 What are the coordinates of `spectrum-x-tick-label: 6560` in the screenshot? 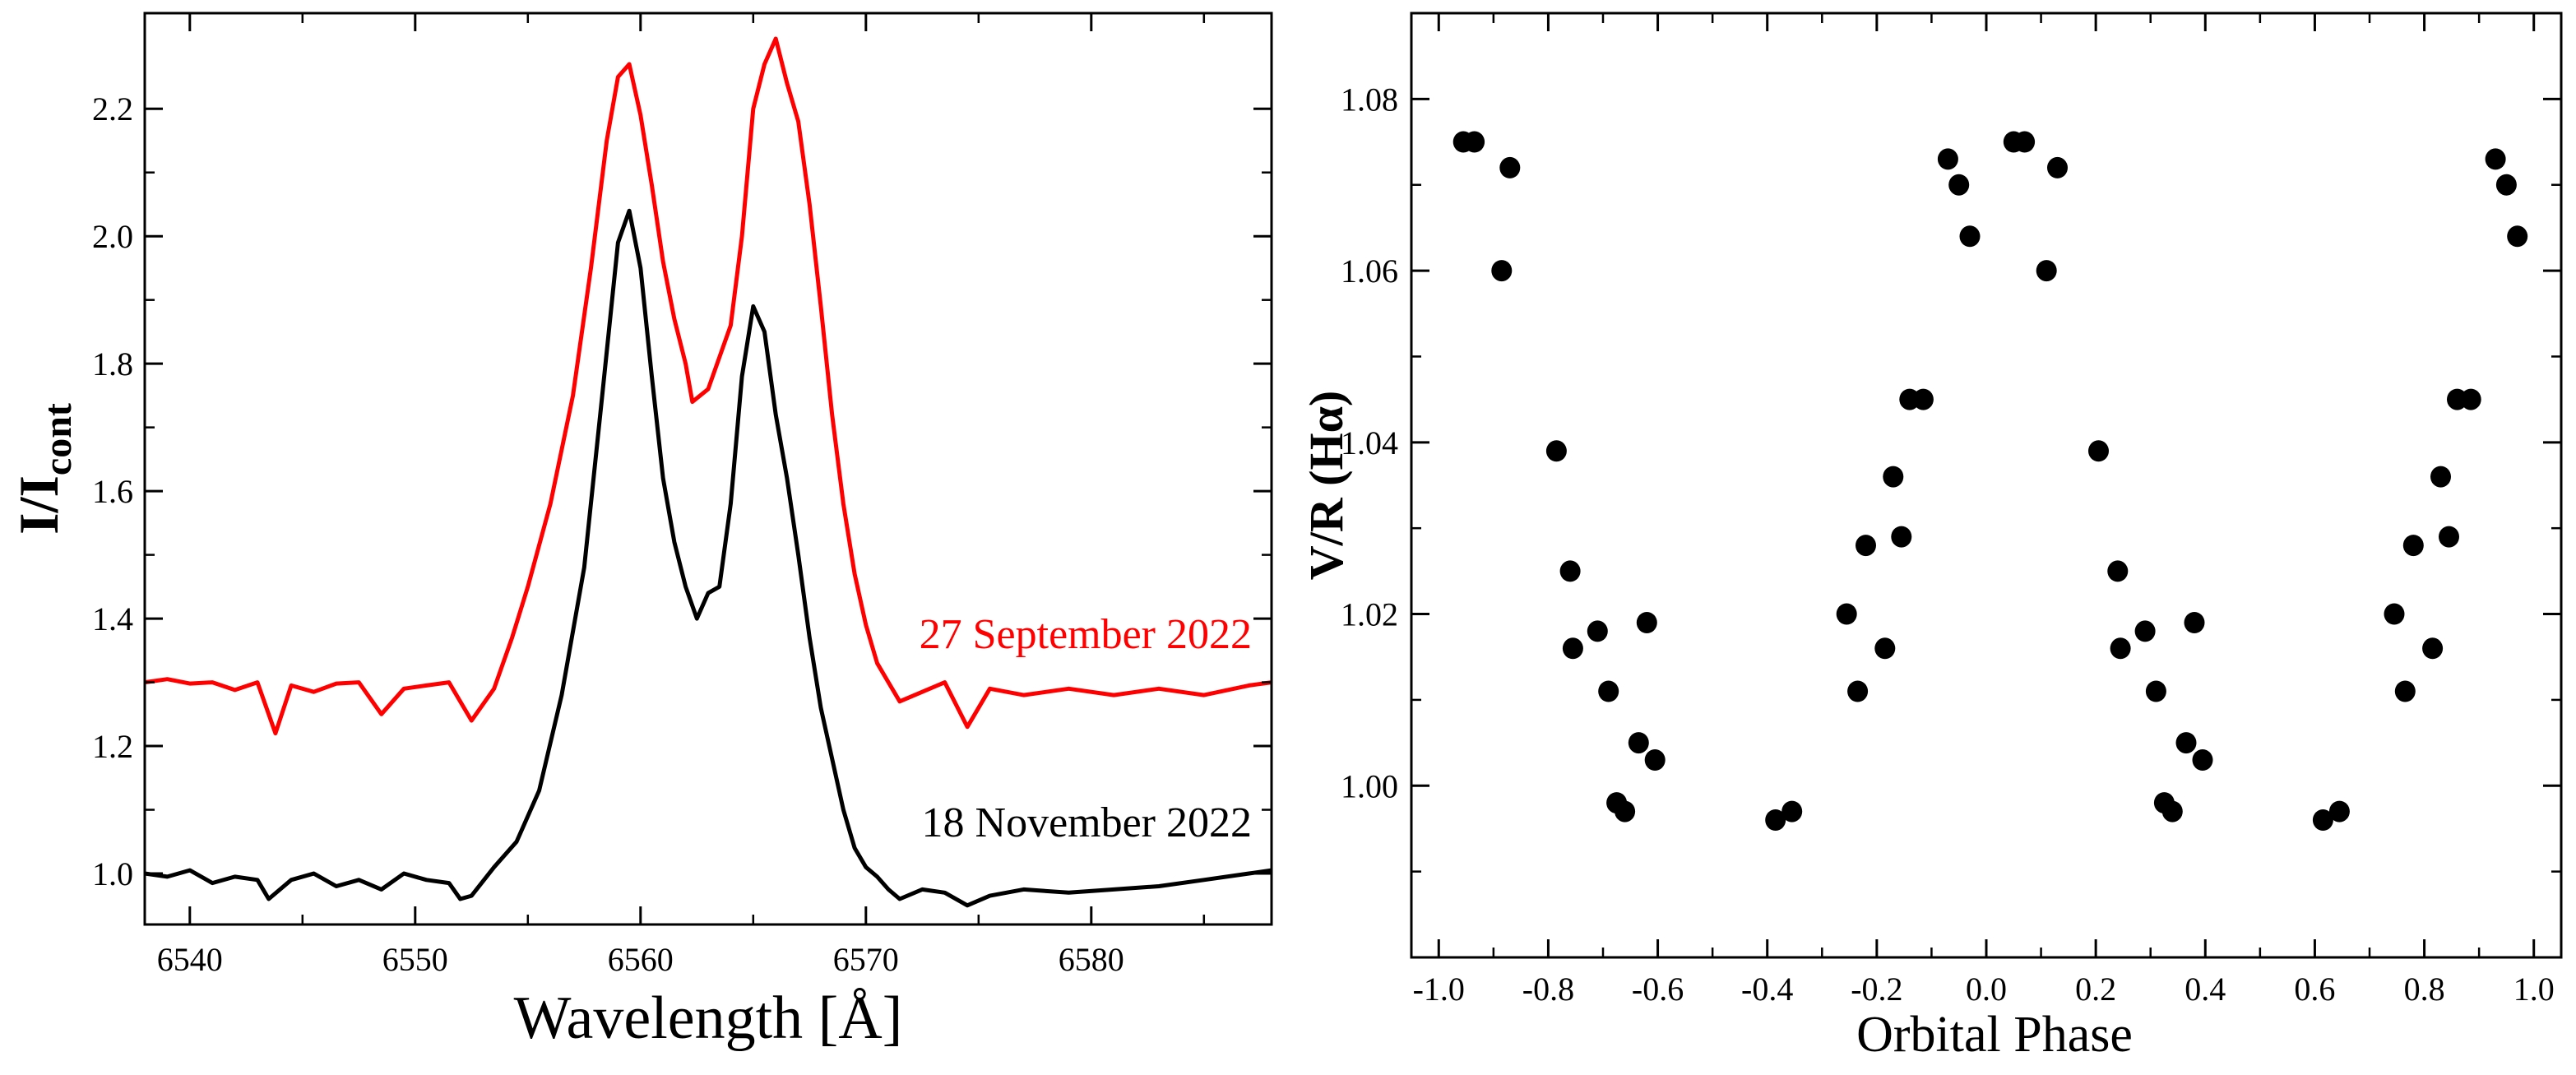 It's located at (641, 959).